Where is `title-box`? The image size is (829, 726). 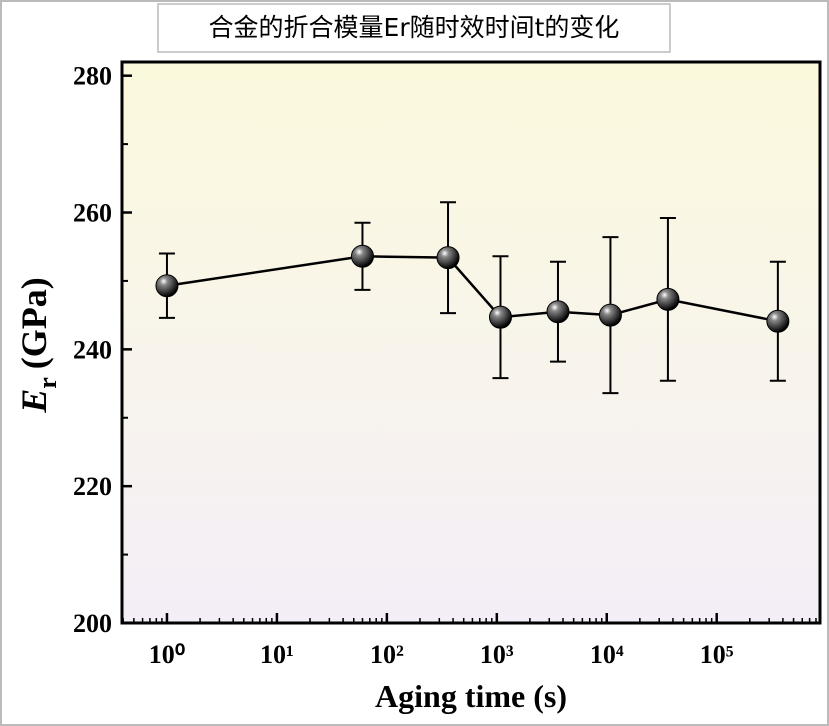 title-box is located at coordinates (414, 28).